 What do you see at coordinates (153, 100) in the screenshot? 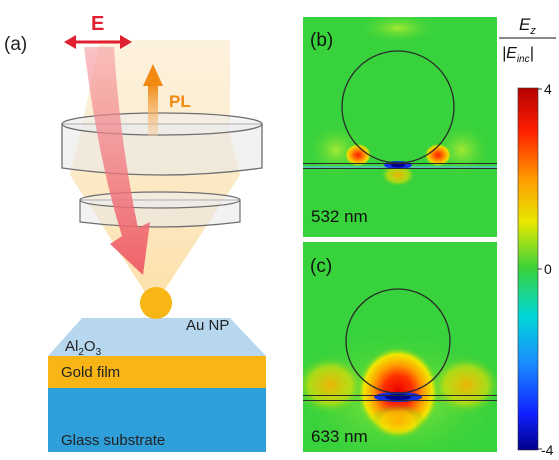
I see `pl-emission-arrow-icon` at bounding box center [153, 100].